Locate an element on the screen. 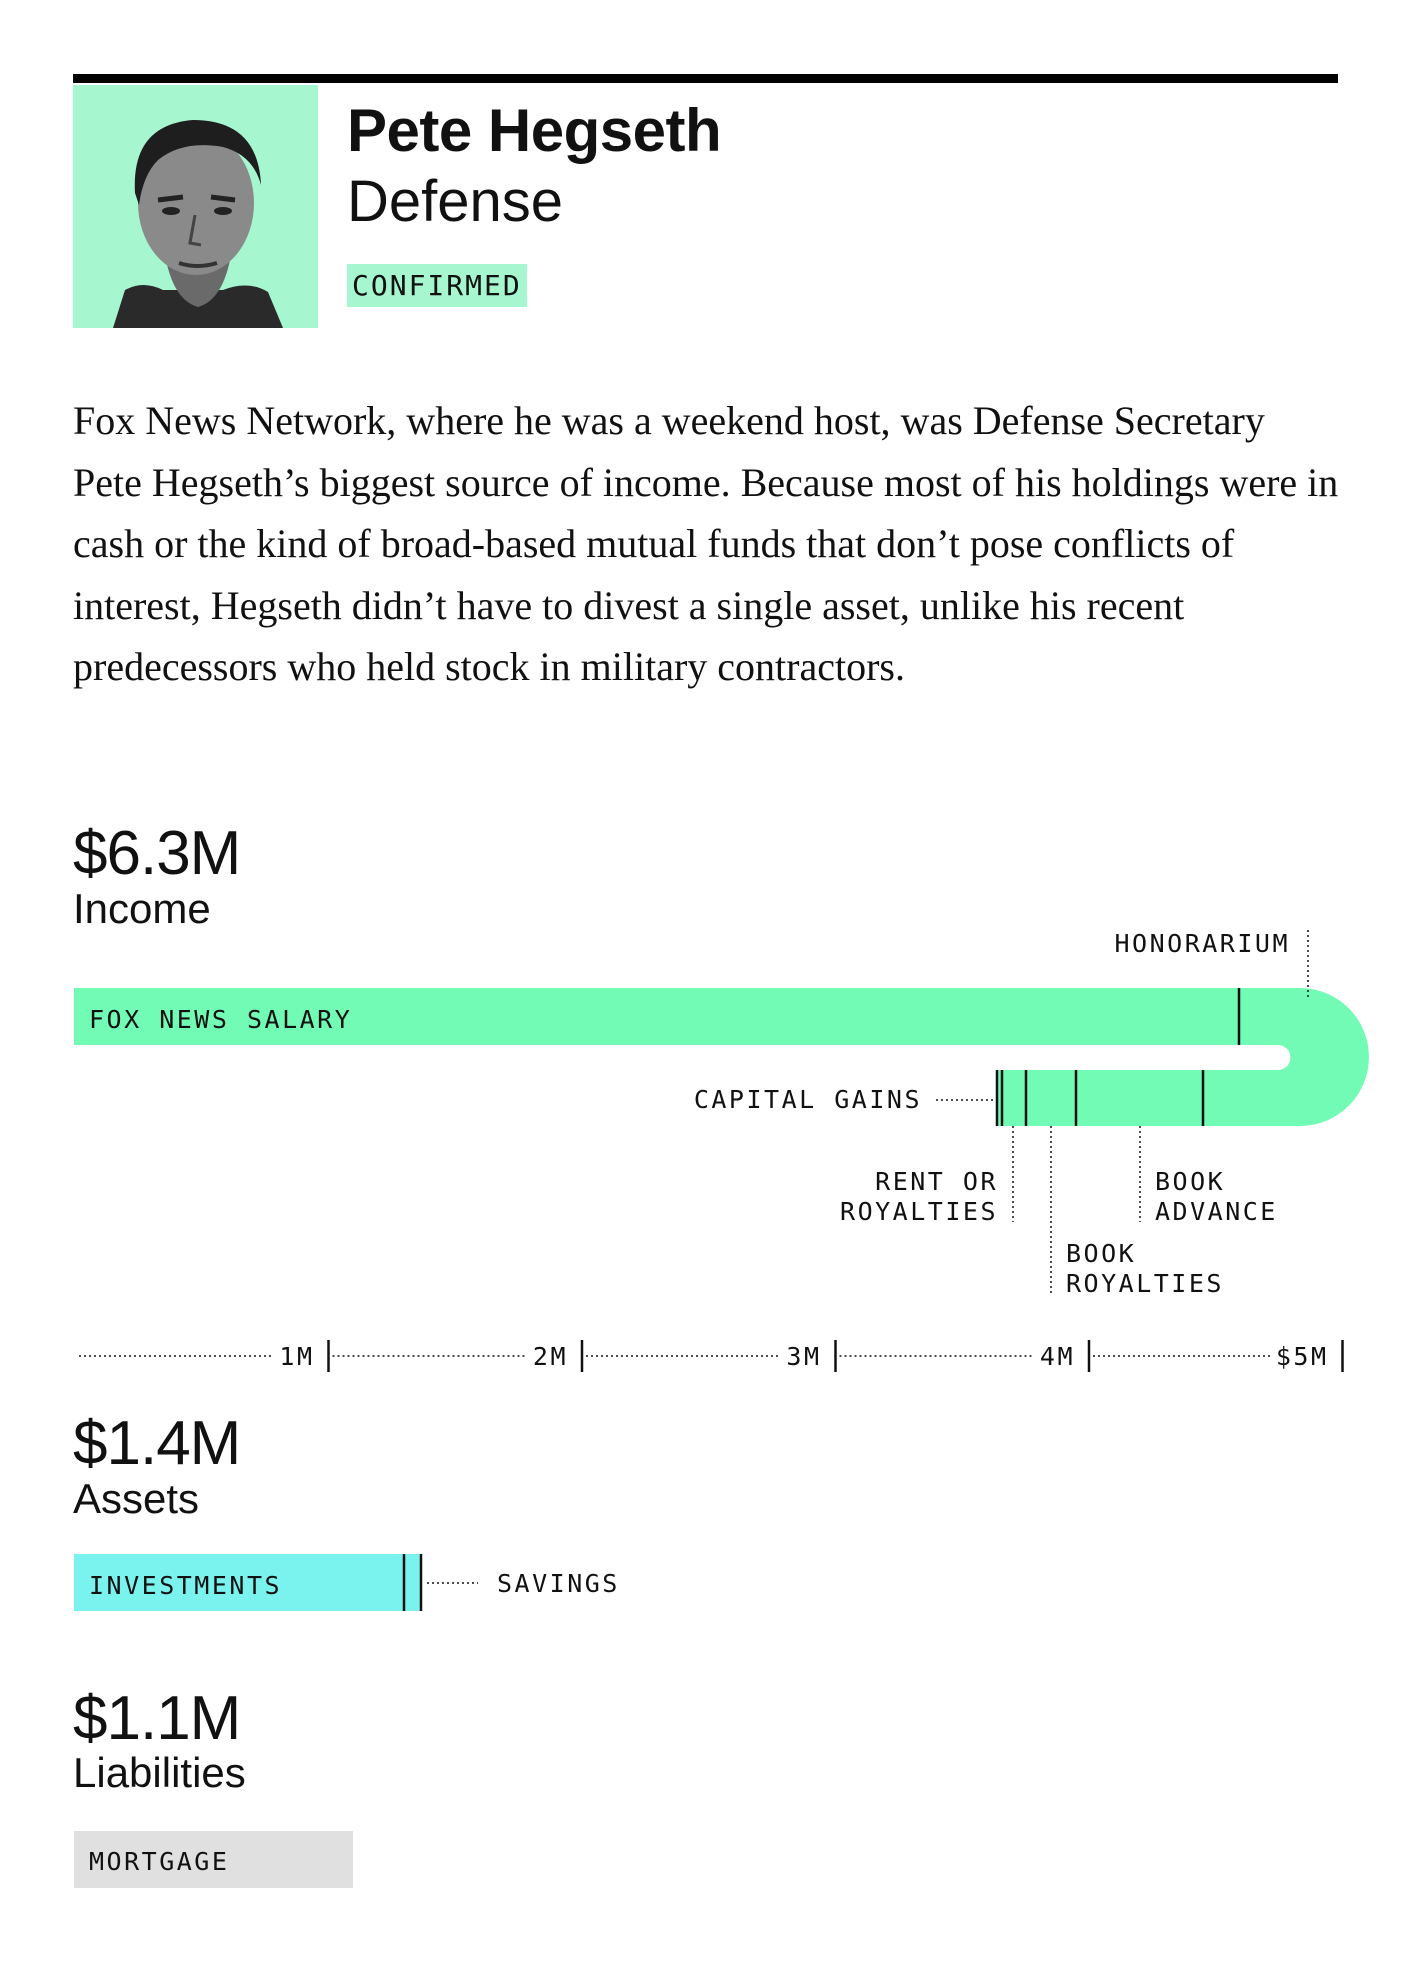  label-book-royalties-line2: ROYALTIES is located at coordinates (1145, 1283).